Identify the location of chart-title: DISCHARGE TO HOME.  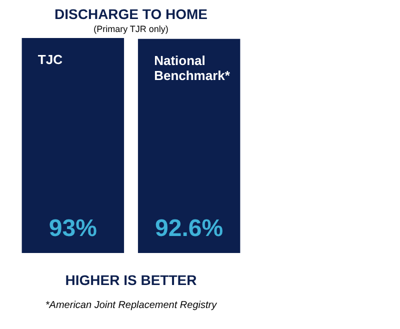
(131, 14).